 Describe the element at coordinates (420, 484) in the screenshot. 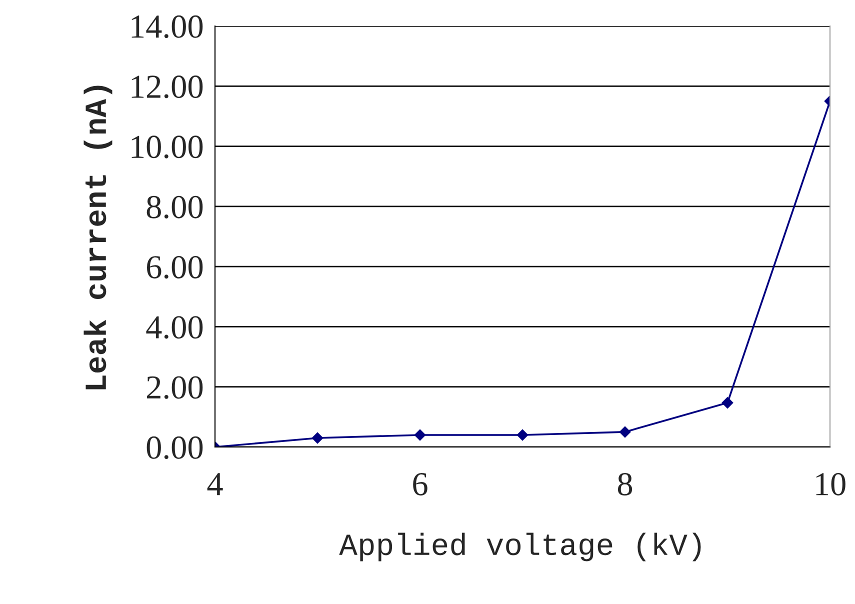

I see `x-tick-label: 6` at that location.